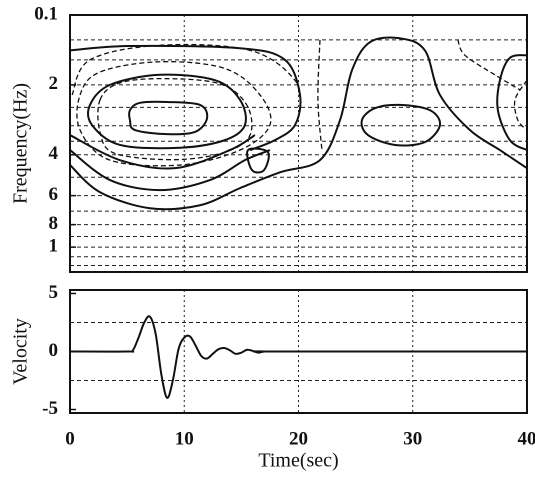  What do you see at coordinates (70, 438) in the screenshot?
I see `x-tick-label: 0` at bounding box center [70, 438].